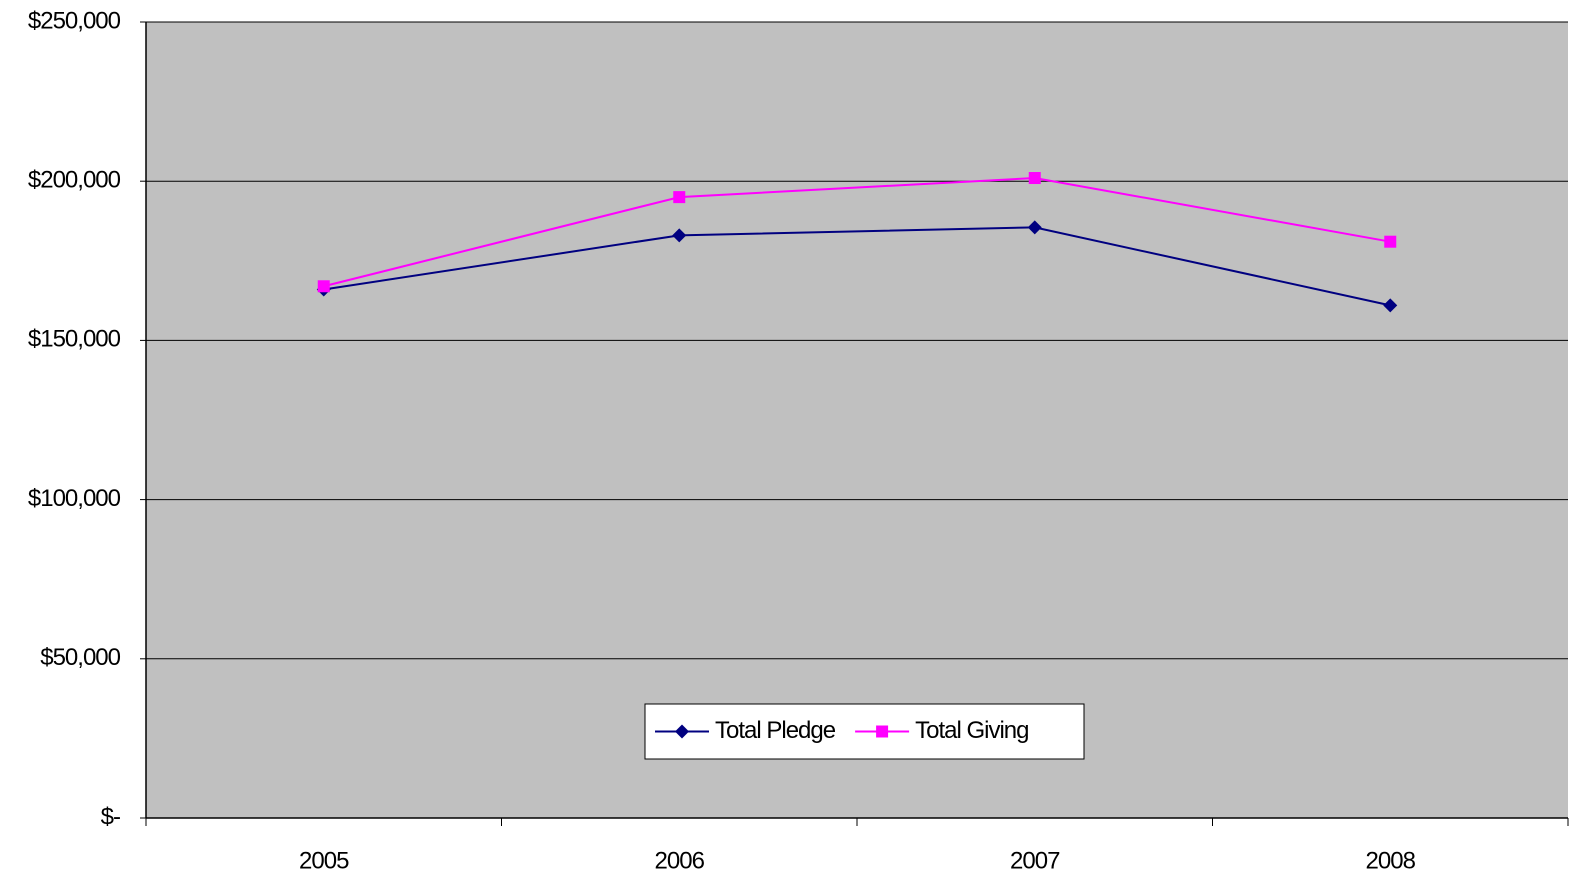 This screenshot has width=1594, height=895. Describe the element at coordinates (74, 498) in the screenshot. I see `y-tick-label: $100,000` at that location.